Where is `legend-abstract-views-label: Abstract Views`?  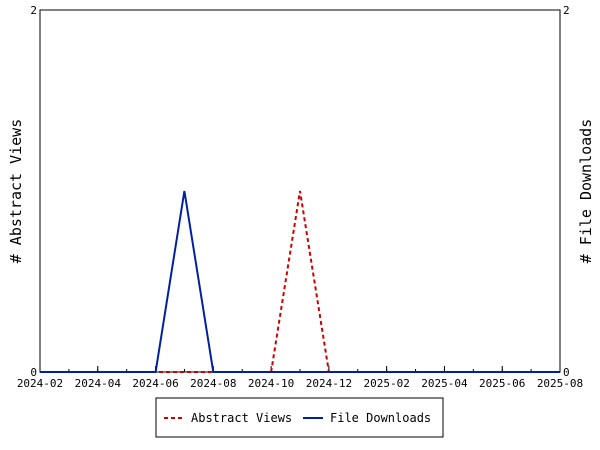
legend-abstract-views-label: Abstract Views is located at coordinates (241, 418).